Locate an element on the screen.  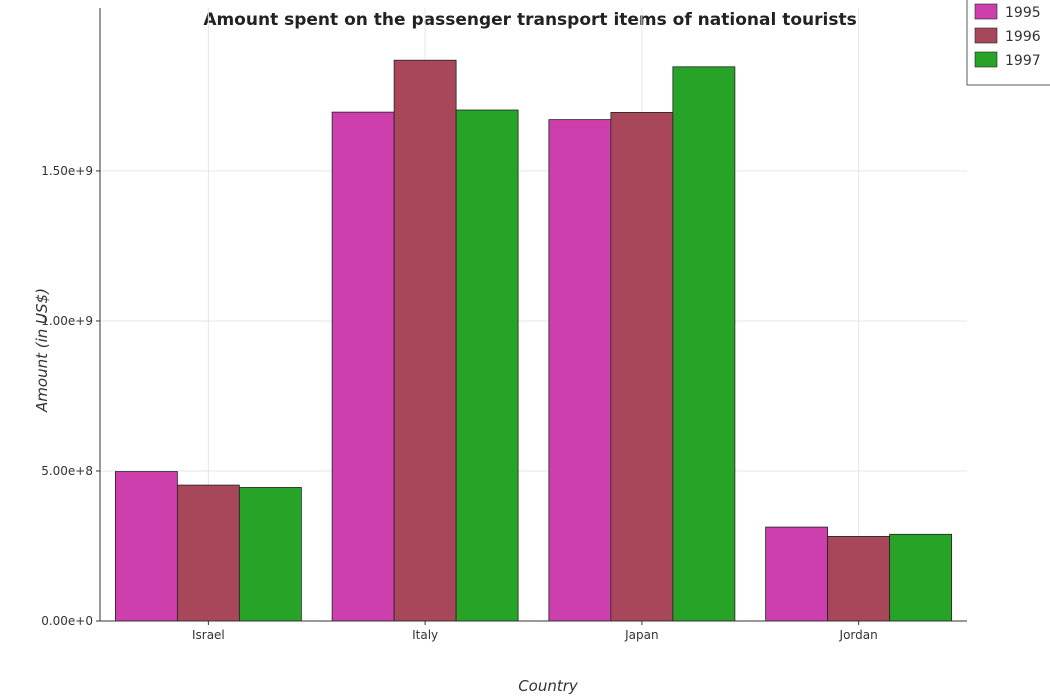
legend-swatch-1997 is located at coordinates (986, 59).